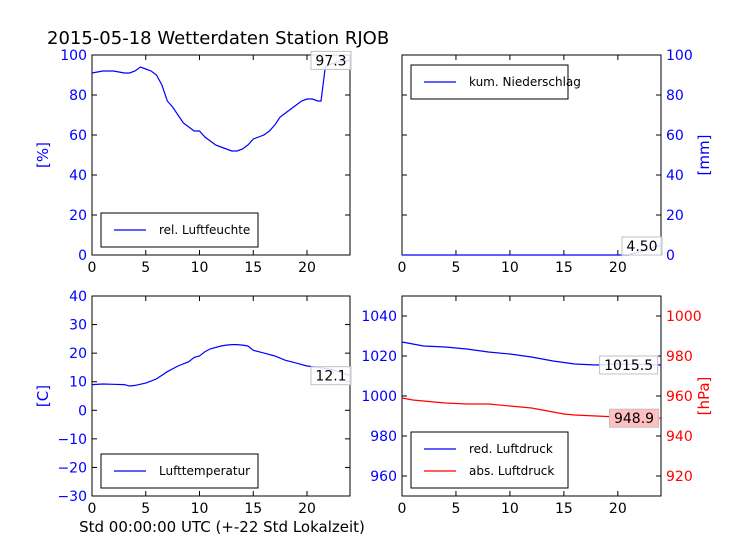 The height and width of the screenshot is (556, 736). Describe the element at coordinates (379, 357) in the screenshot. I see `y-tick-label-left: 1020` at that location.